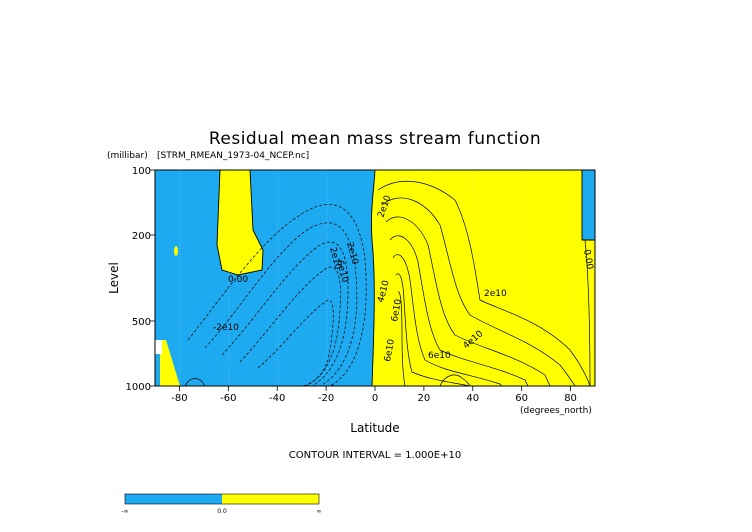  Describe the element at coordinates (390, 350) in the screenshot. I see `contour-label-6e10-low: 6e10` at that location.